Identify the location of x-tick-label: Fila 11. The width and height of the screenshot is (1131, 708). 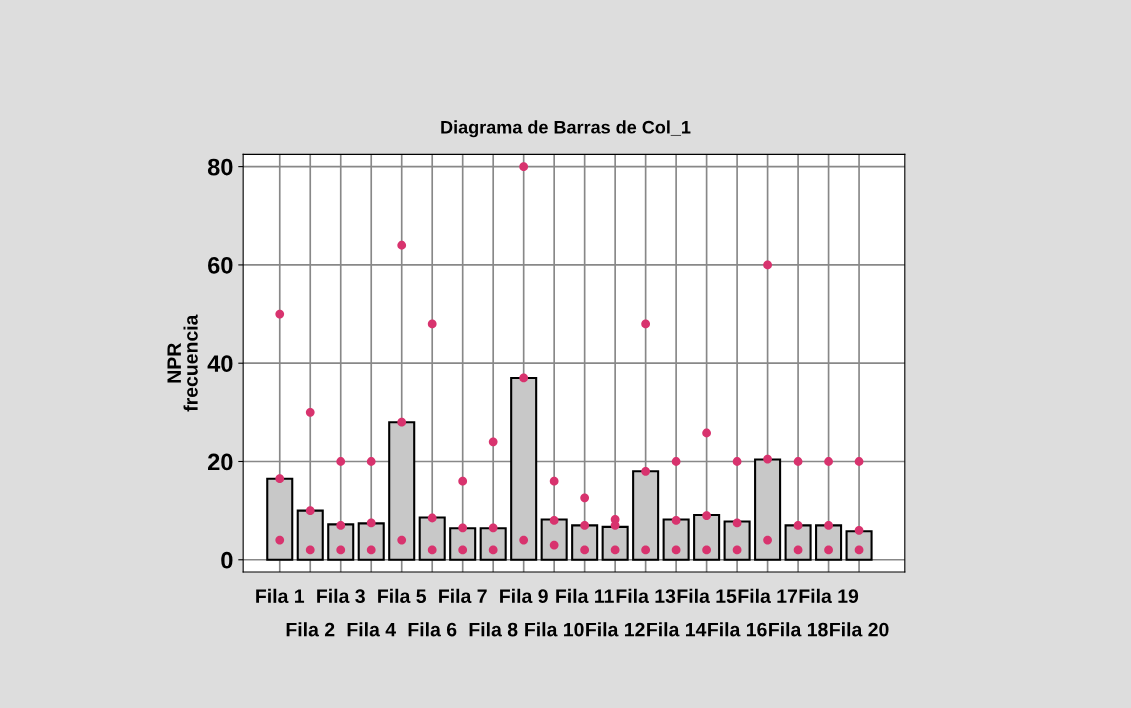
(585, 596).